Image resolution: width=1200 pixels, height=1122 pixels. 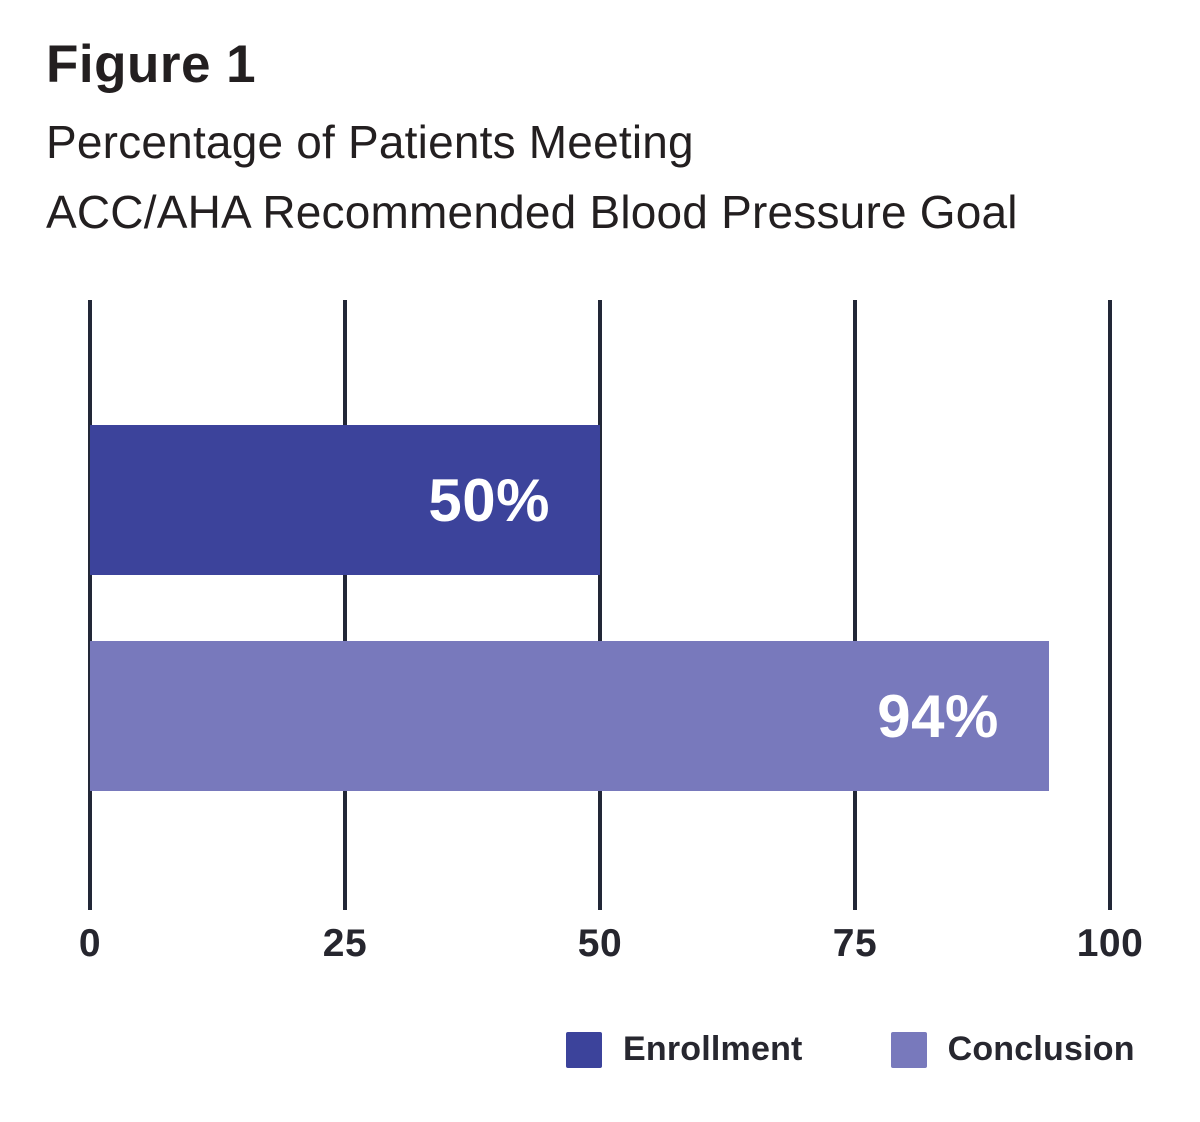 What do you see at coordinates (600, 943) in the screenshot?
I see `x-tick-50: 50` at bounding box center [600, 943].